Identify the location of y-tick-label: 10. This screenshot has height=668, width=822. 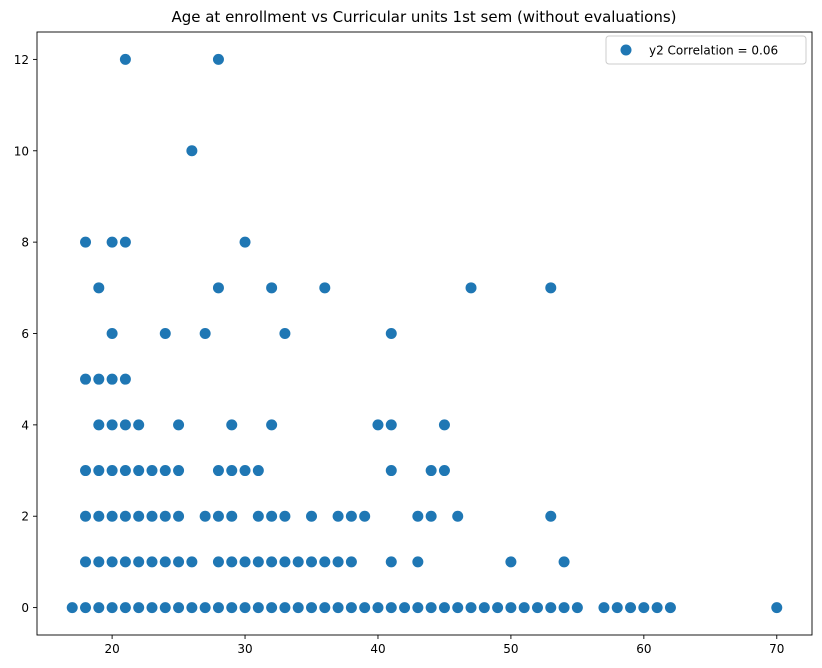
(21, 151).